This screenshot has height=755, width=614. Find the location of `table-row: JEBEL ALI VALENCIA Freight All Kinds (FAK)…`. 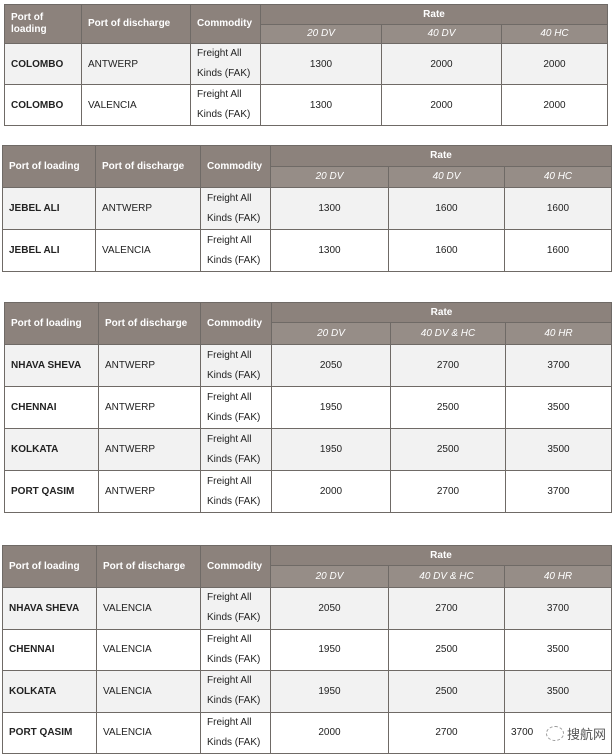

table-row: JEBEL ALI VALENCIA Freight All Kinds (FAK)… is located at coordinates (307, 250).